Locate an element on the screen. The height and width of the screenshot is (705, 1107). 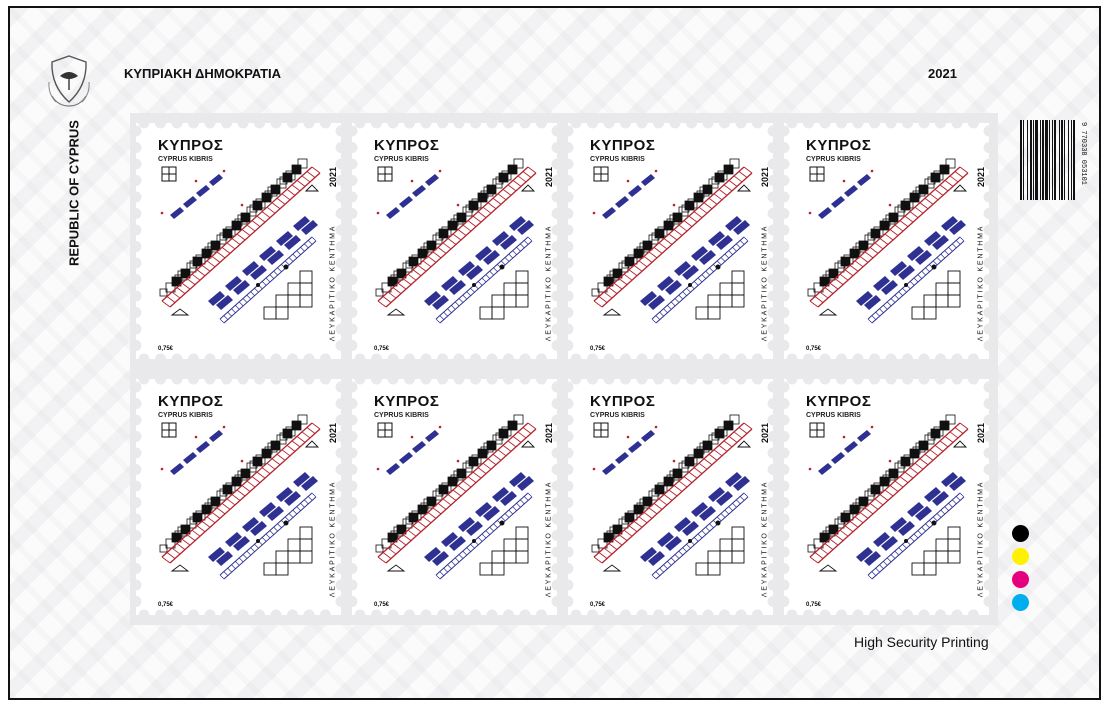
color-mark-cyan is located at coordinates (1020, 602).